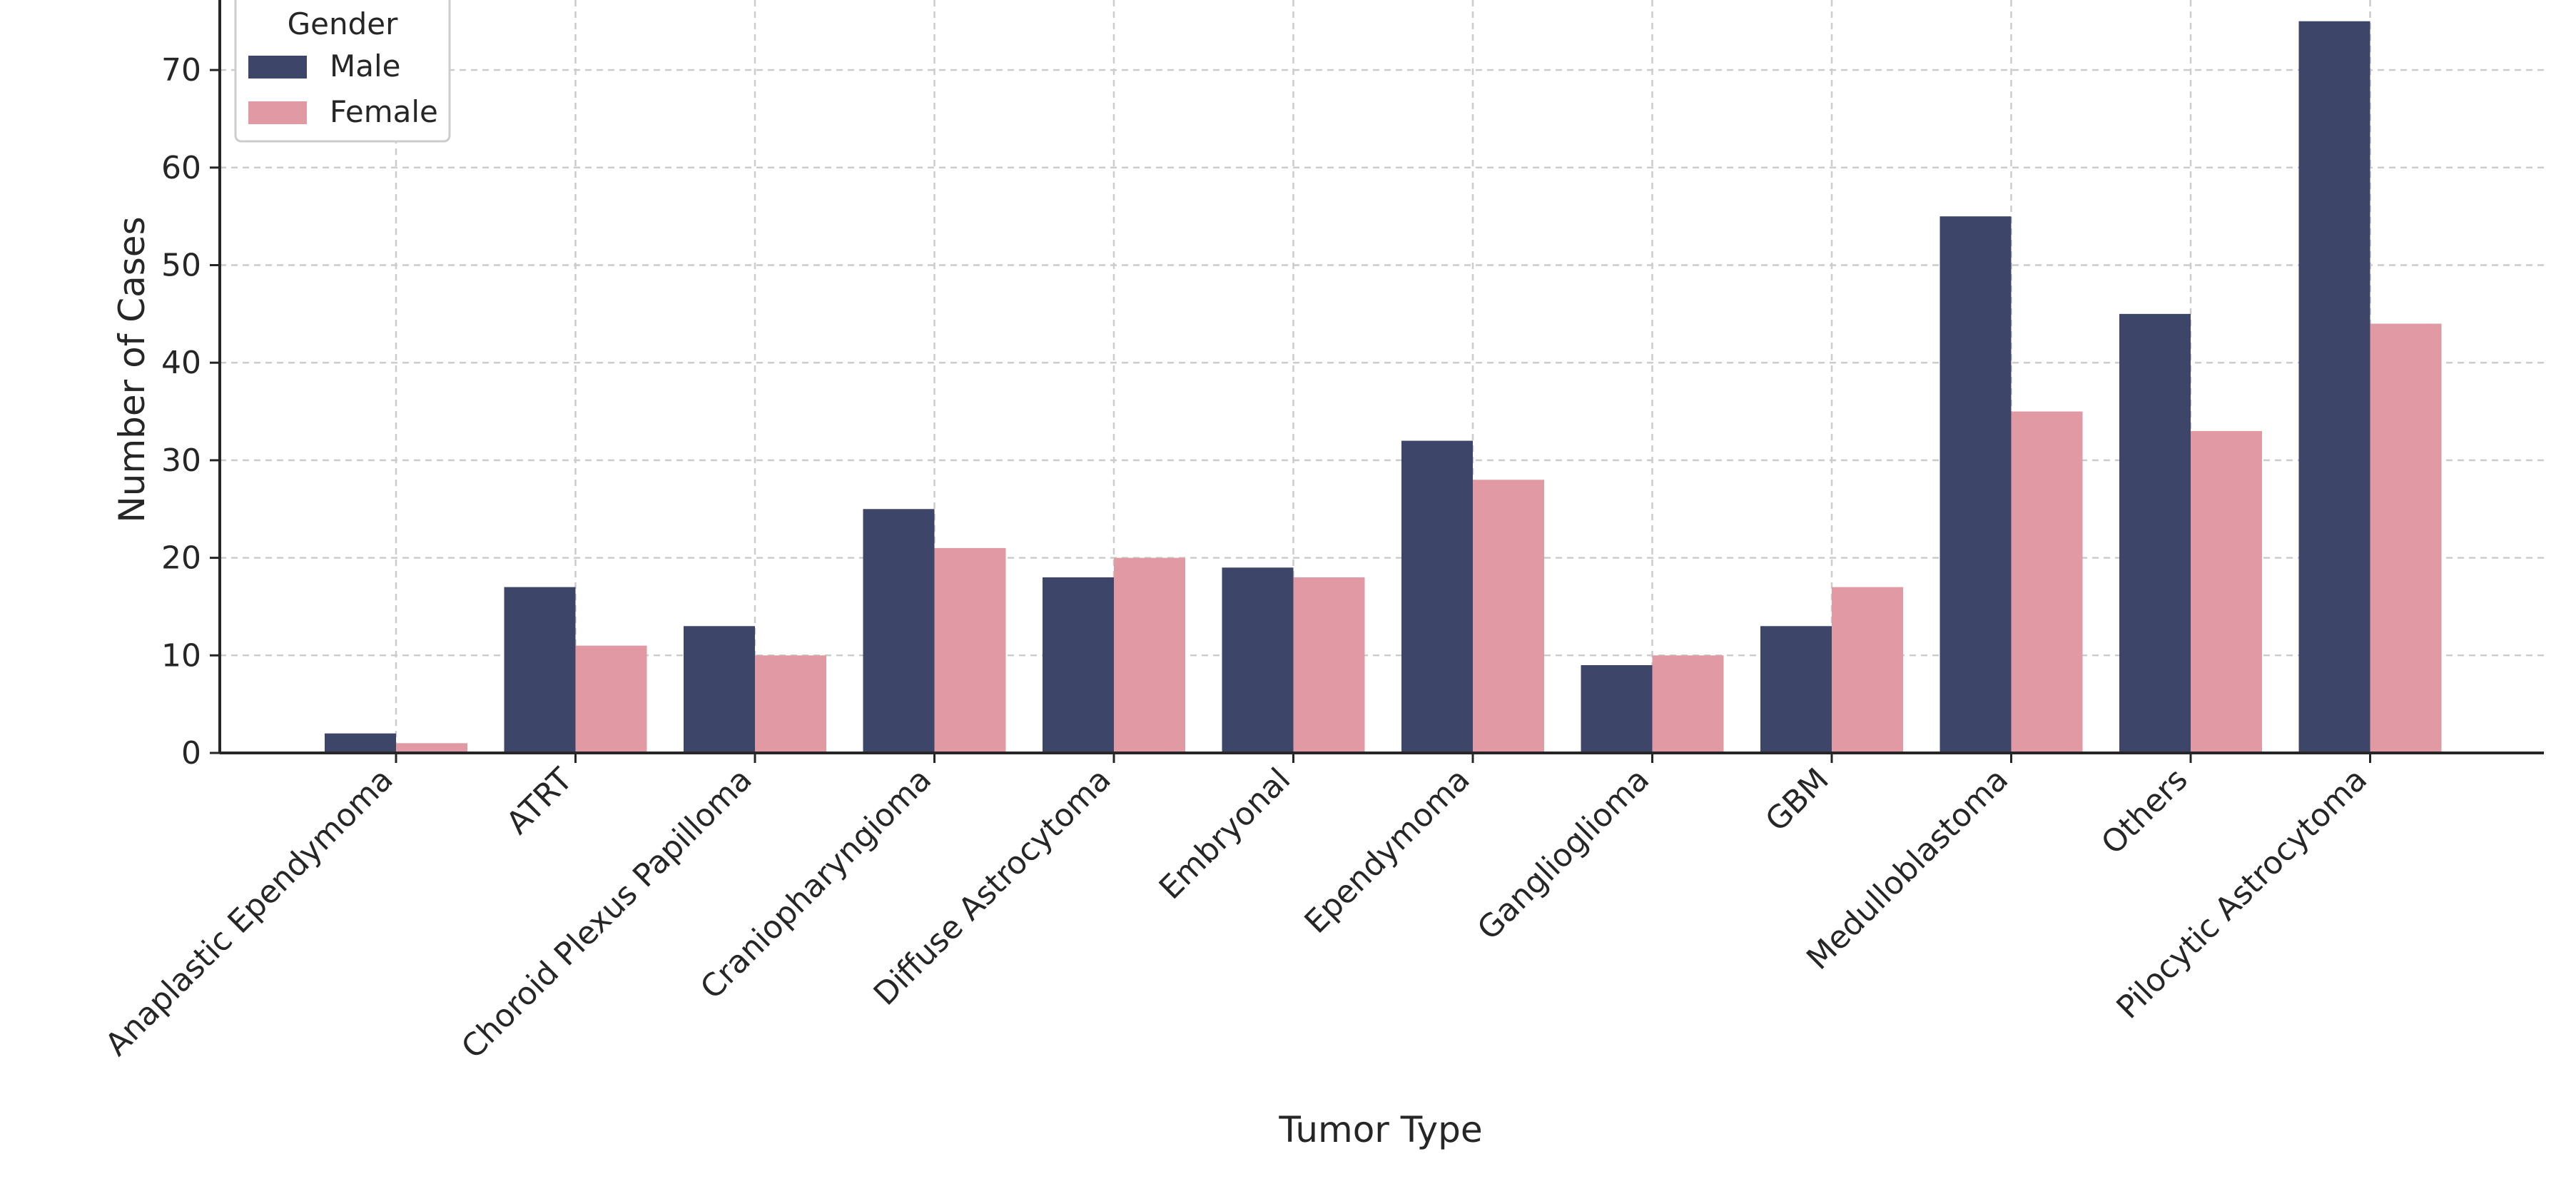 The width and height of the screenshot is (2576, 1189). I want to click on y-tick-labels: 0 10 20 30 40 50 60 70, so click(181, 411).